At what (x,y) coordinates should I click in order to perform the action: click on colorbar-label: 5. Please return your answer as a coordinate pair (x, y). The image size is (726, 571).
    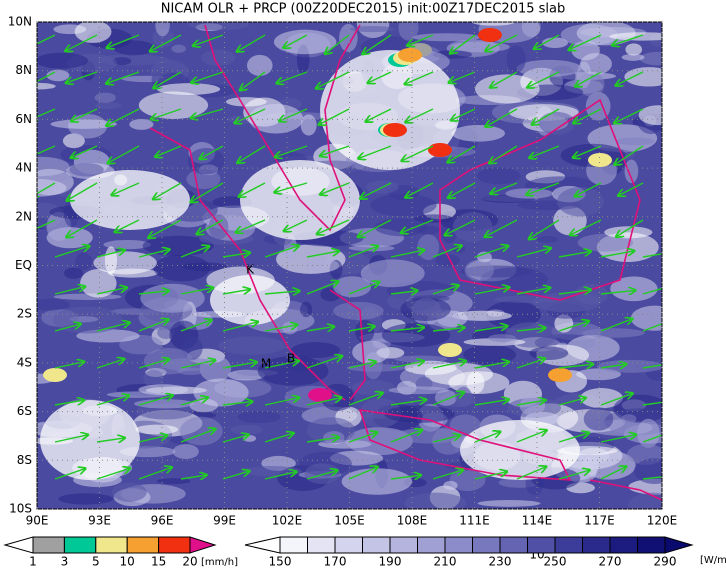
    Looking at the image, I should click on (96, 562).